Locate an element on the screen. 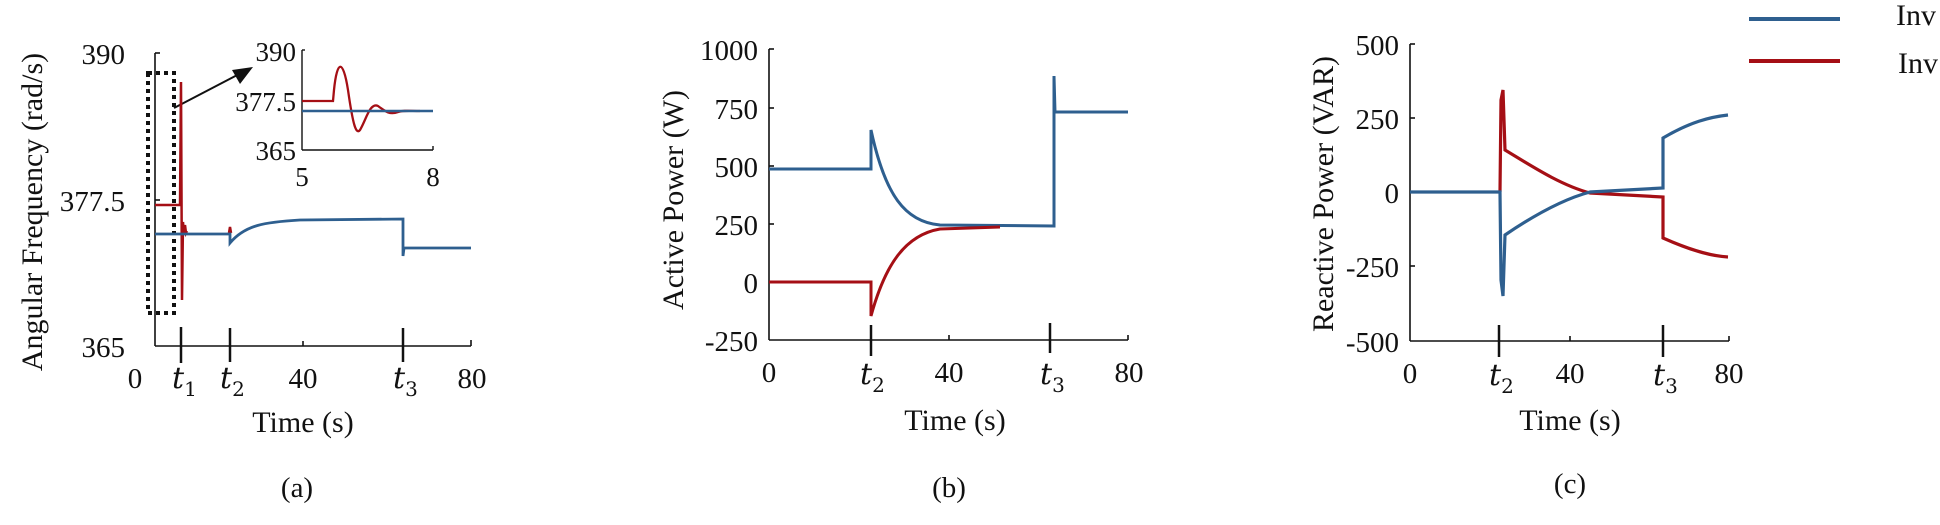 This screenshot has width=1940, height=525. panel-caption: (c) is located at coordinates (1570, 484).